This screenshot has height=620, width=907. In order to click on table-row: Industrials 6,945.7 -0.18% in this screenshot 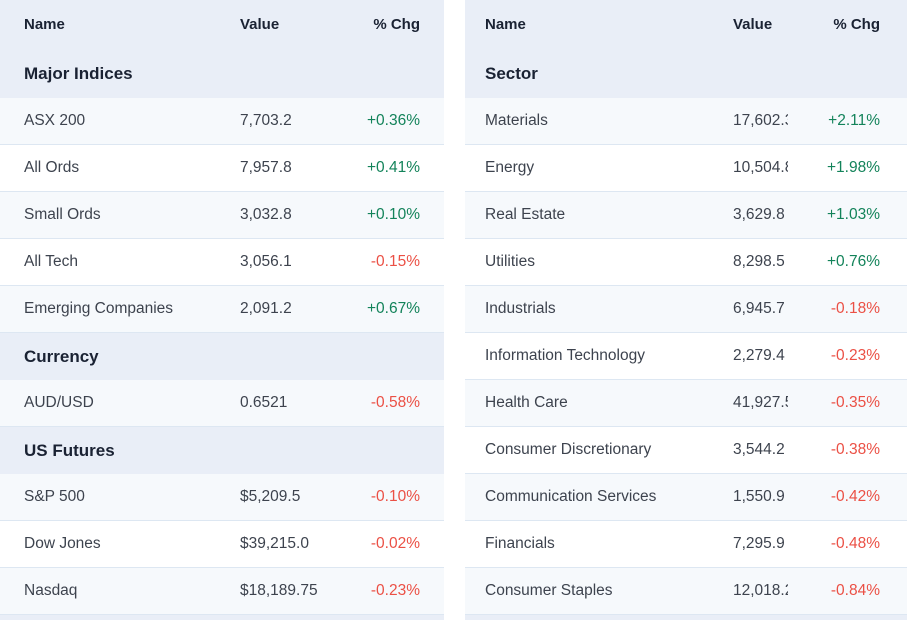, I will do `click(686, 309)`.